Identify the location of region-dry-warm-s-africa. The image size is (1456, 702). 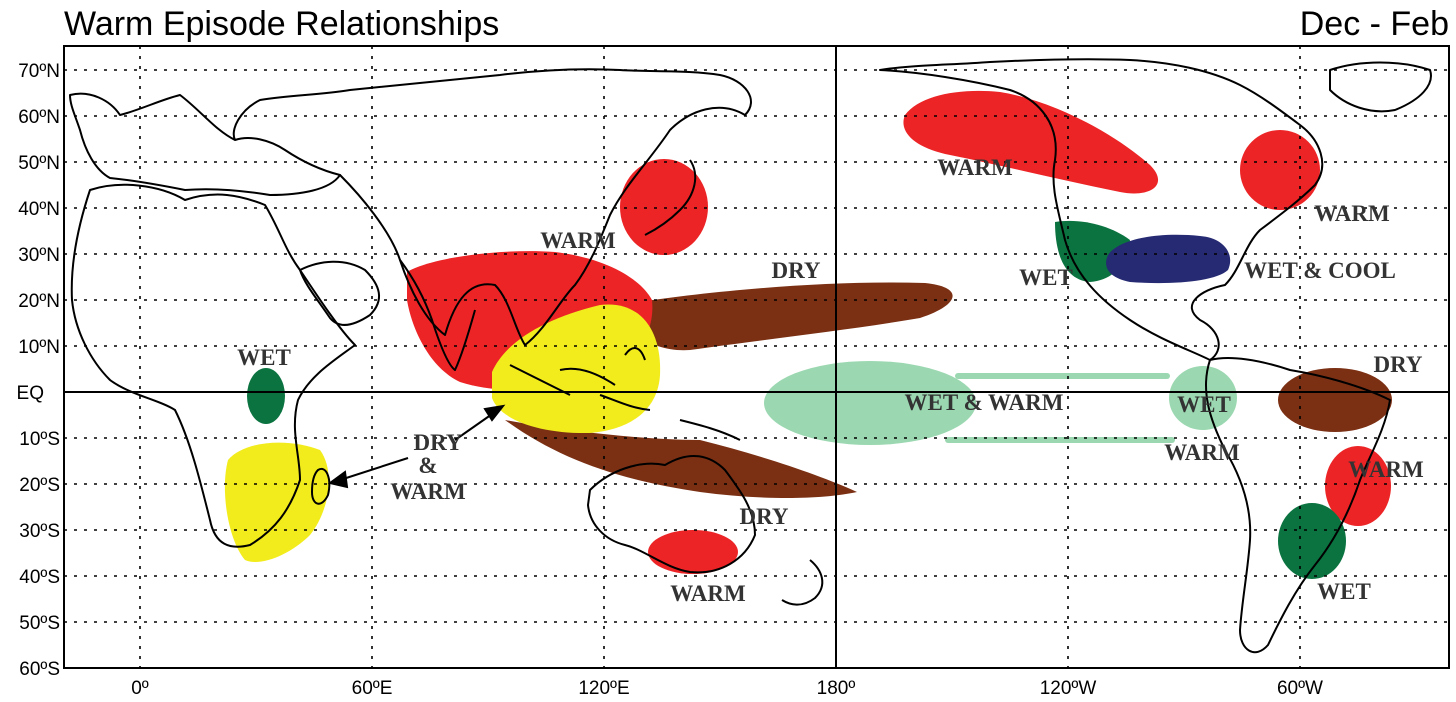
(276, 502).